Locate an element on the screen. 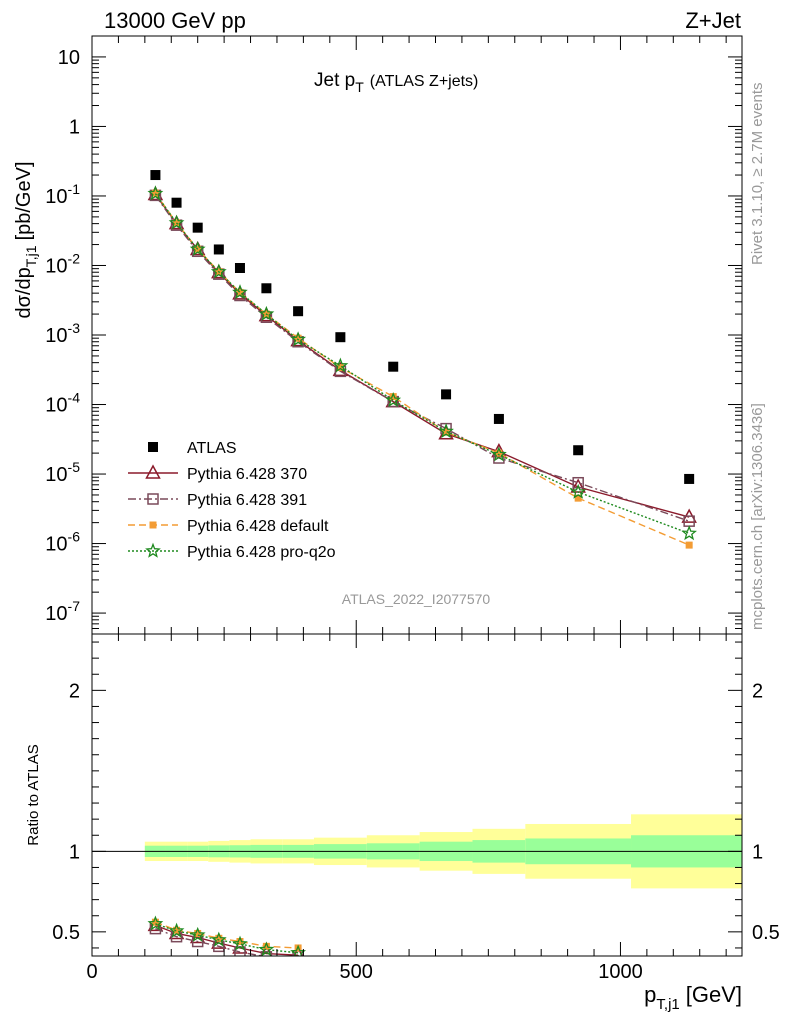  main-y-tick-label: 10⁻¹ is located at coordinates (62, 194).